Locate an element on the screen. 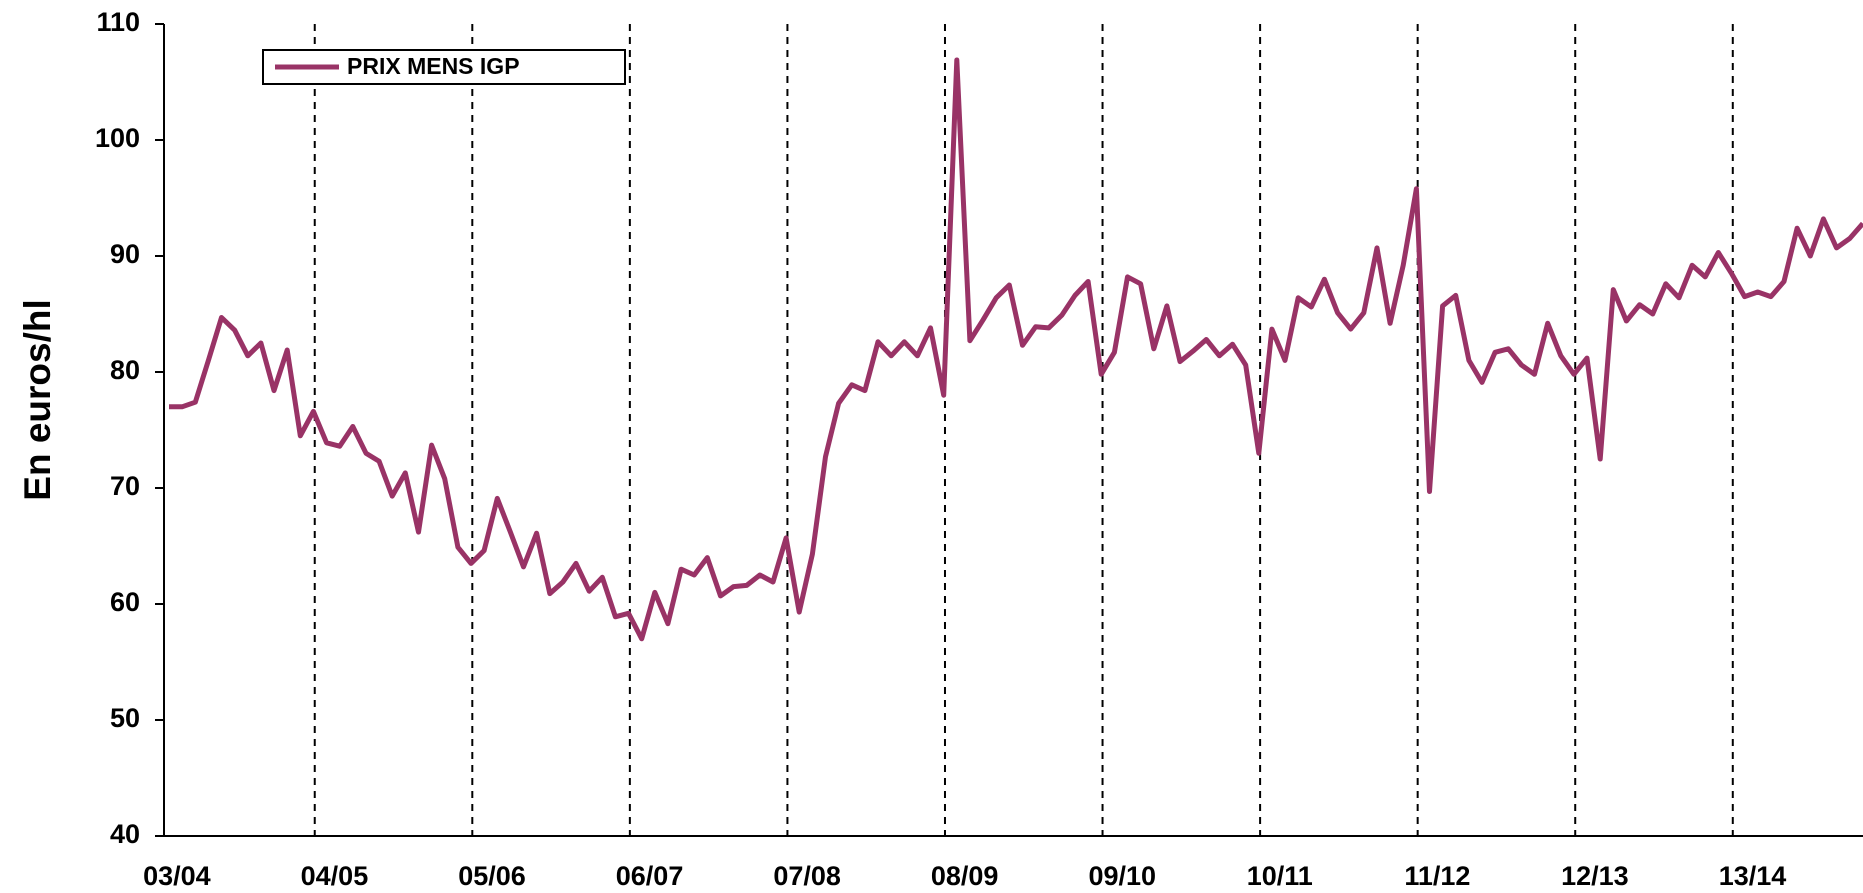 Image resolution: width=1863 pixels, height=893 pixels. y-tick-label: 100 is located at coordinates (117, 138).